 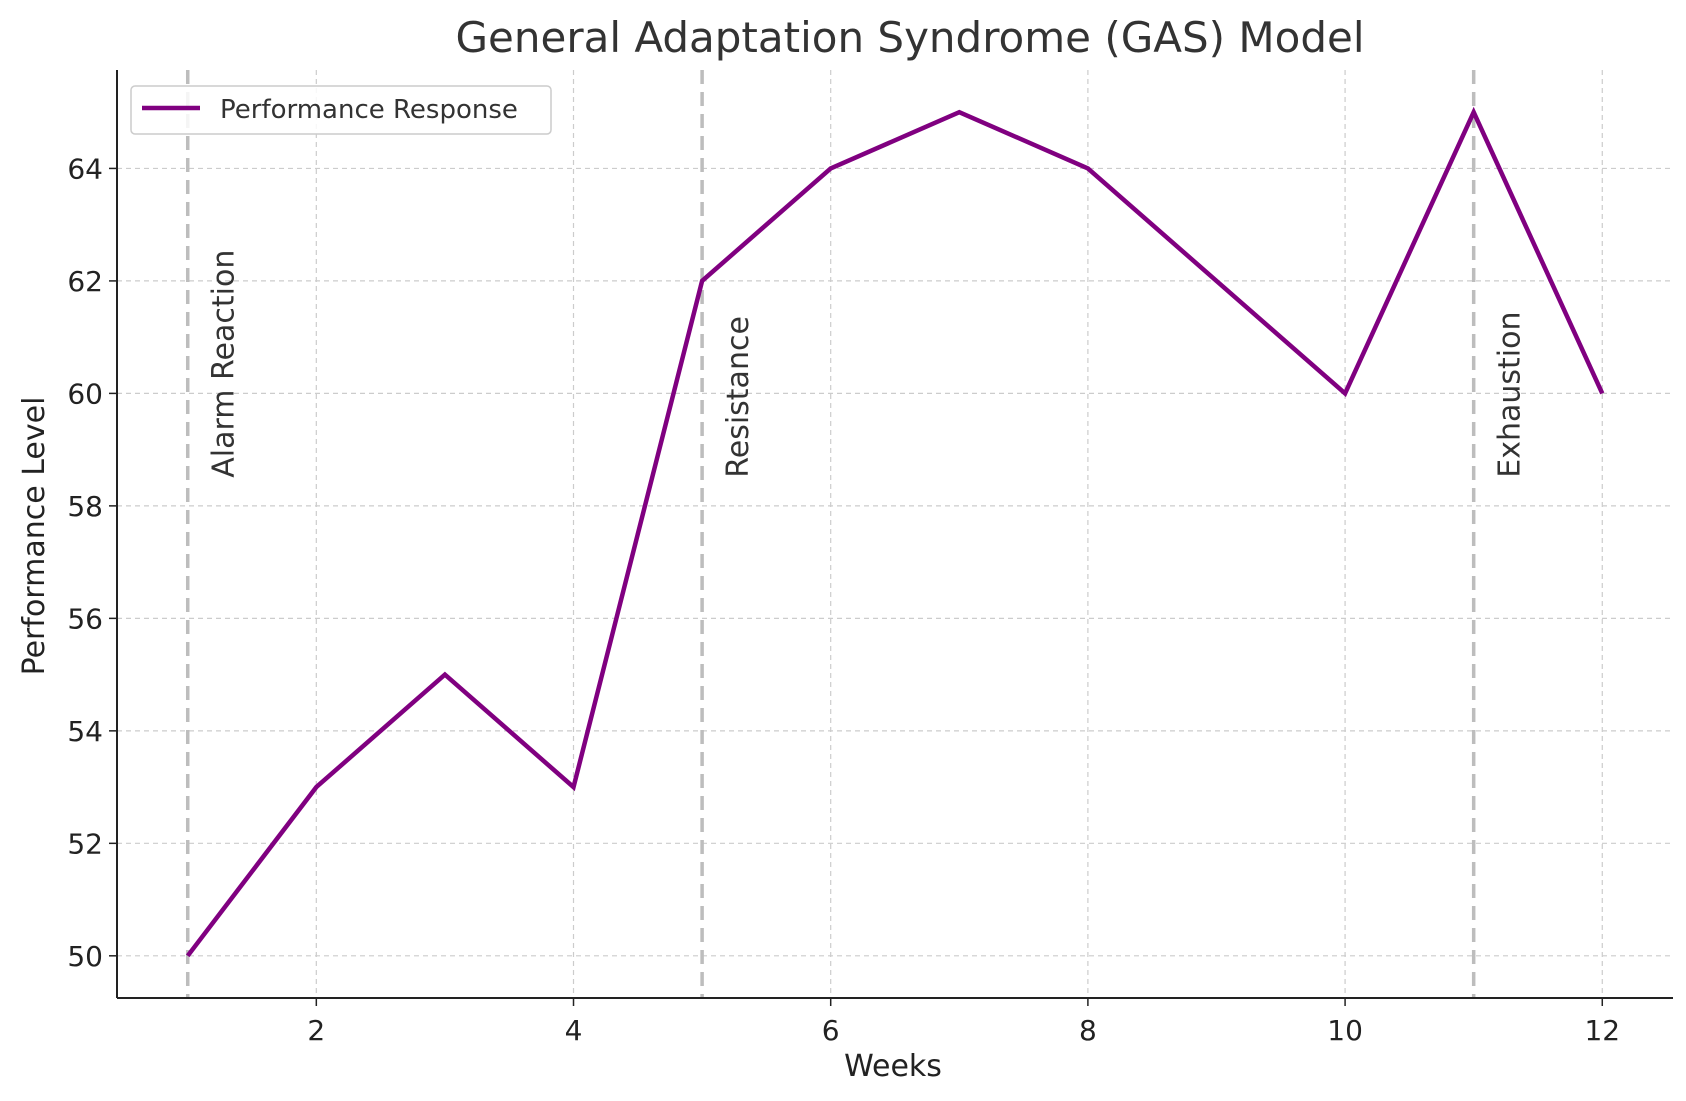 I want to click on legend: Performance Response, so click(x=341, y=110).